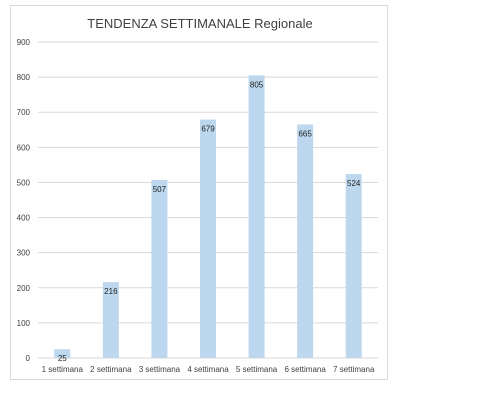 The width and height of the screenshot is (502, 400). What do you see at coordinates (257, 84) in the screenshot?
I see `data-label: 805` at bounding box center [257, 84].